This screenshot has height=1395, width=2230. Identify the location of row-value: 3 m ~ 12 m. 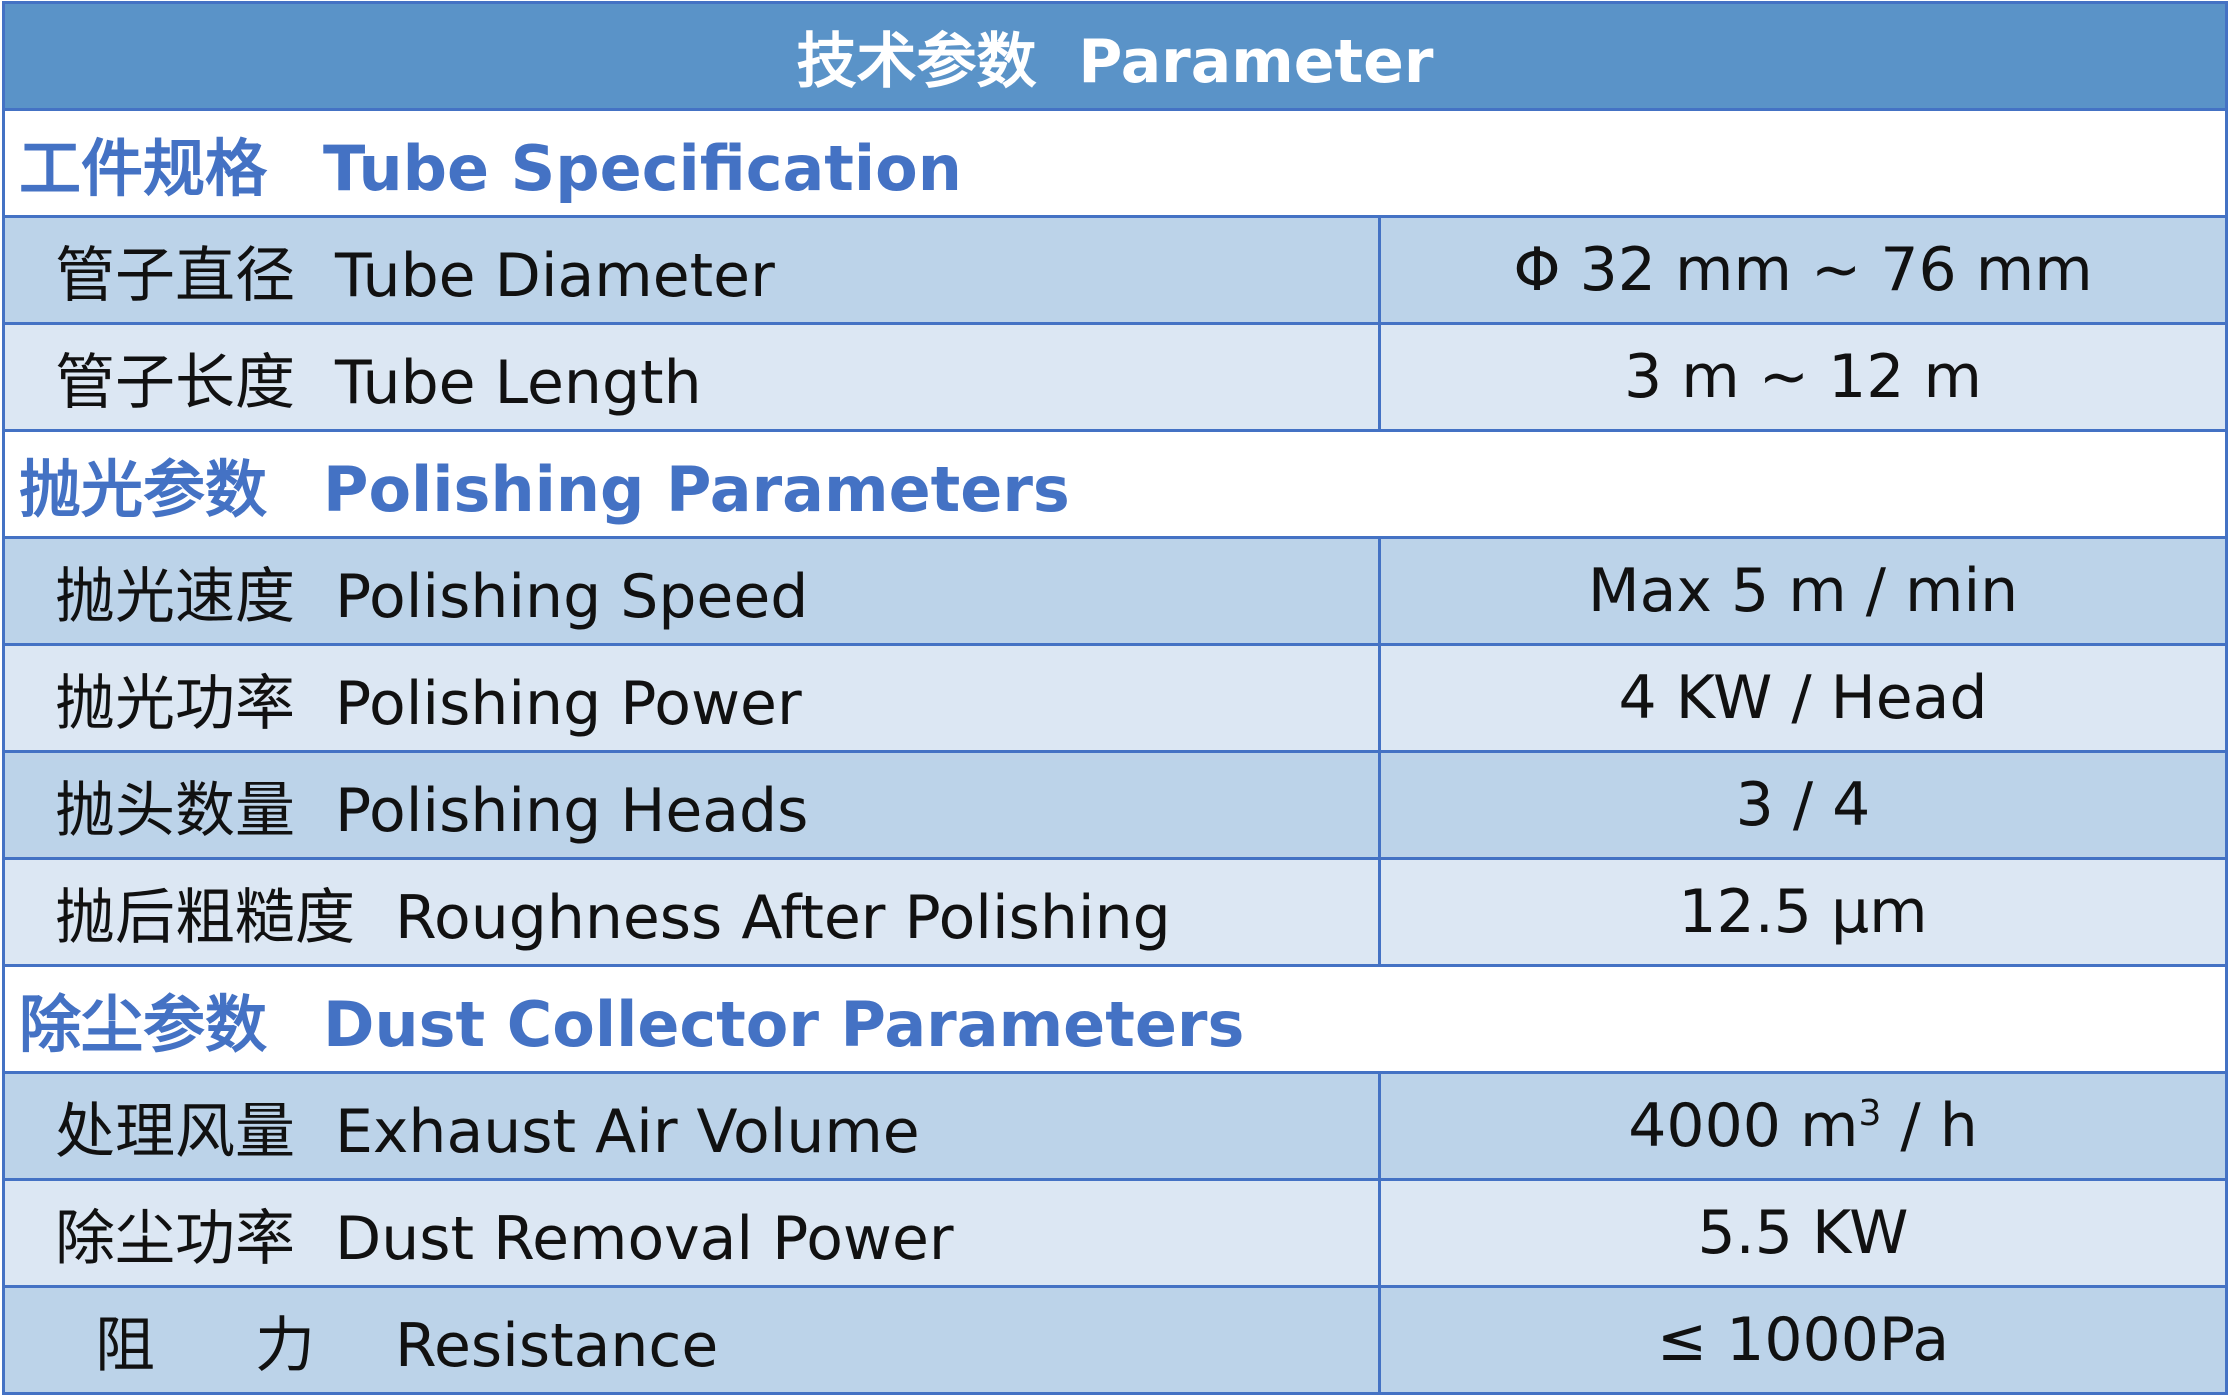
(1803, 377).